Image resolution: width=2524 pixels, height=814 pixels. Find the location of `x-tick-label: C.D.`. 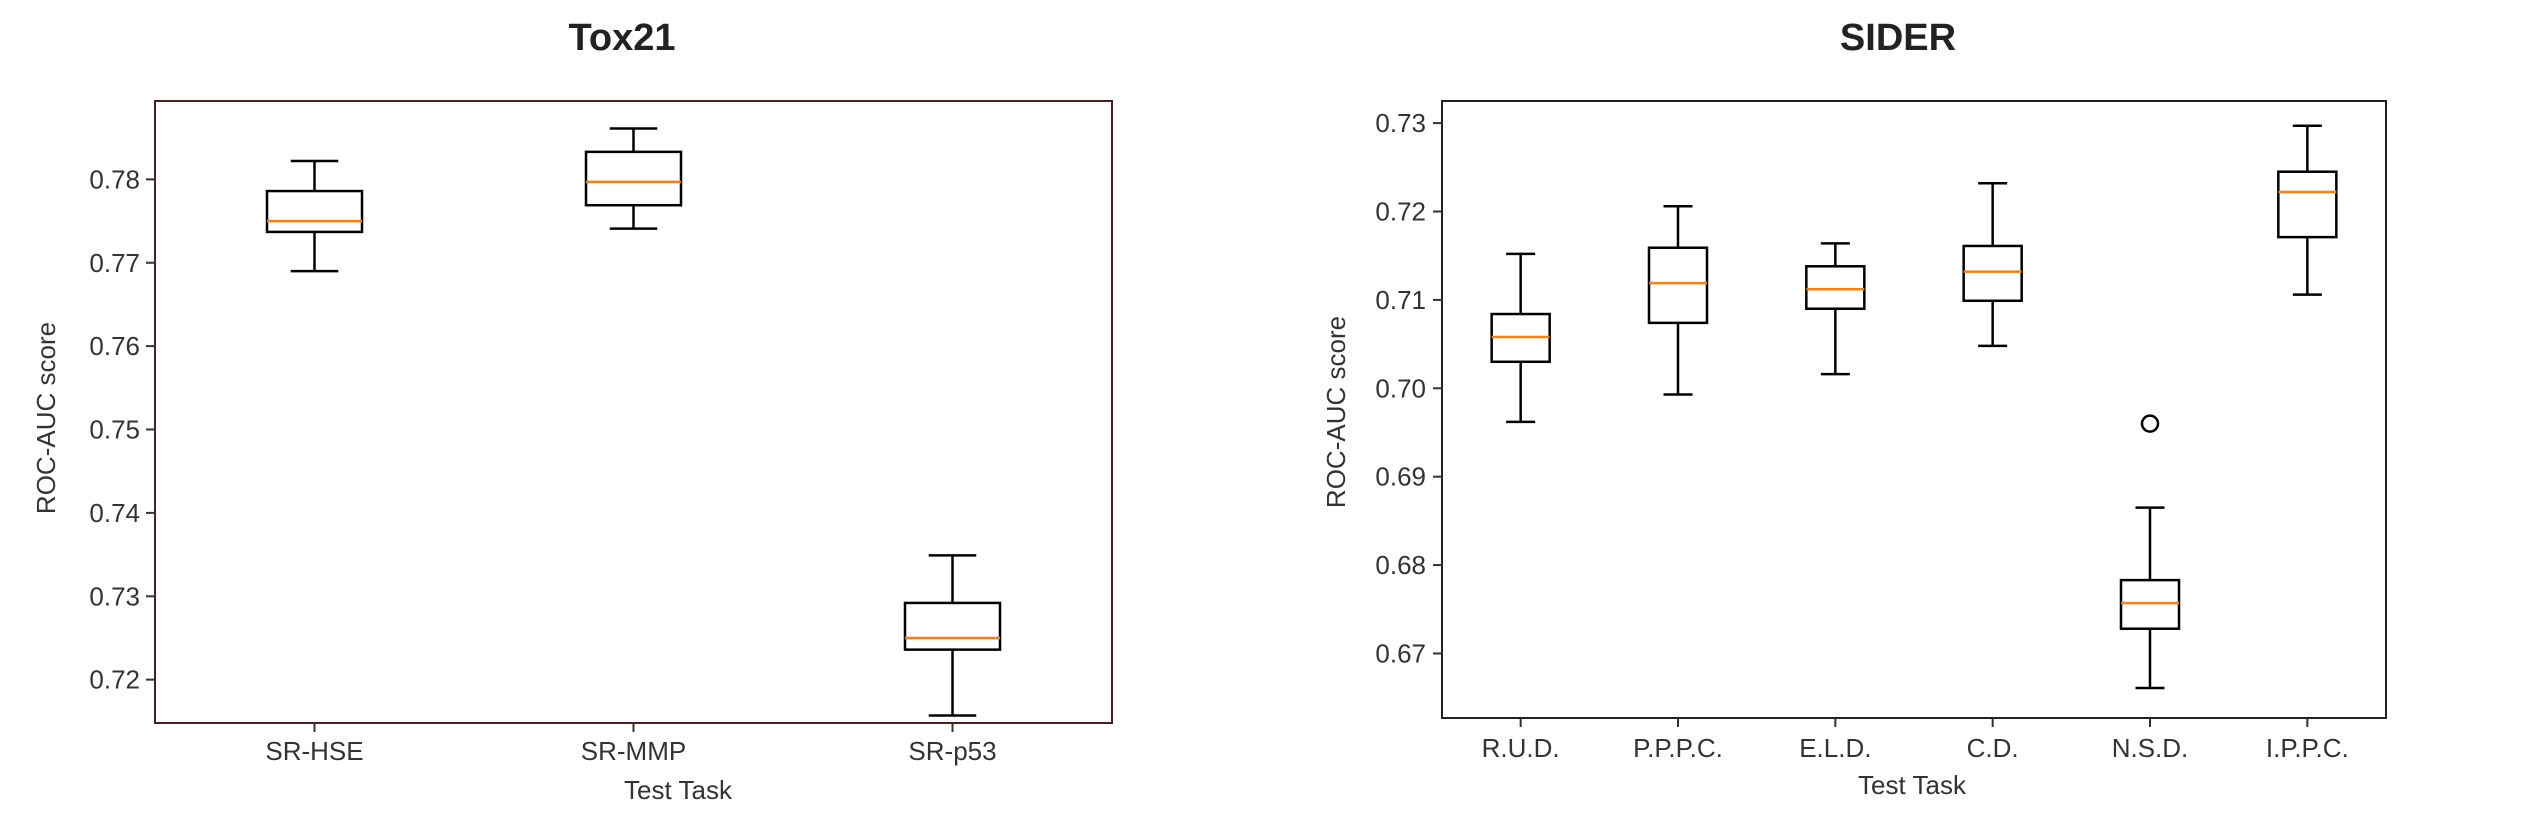

x-tick-label: C.D. is located at coordinates (1993, 748).